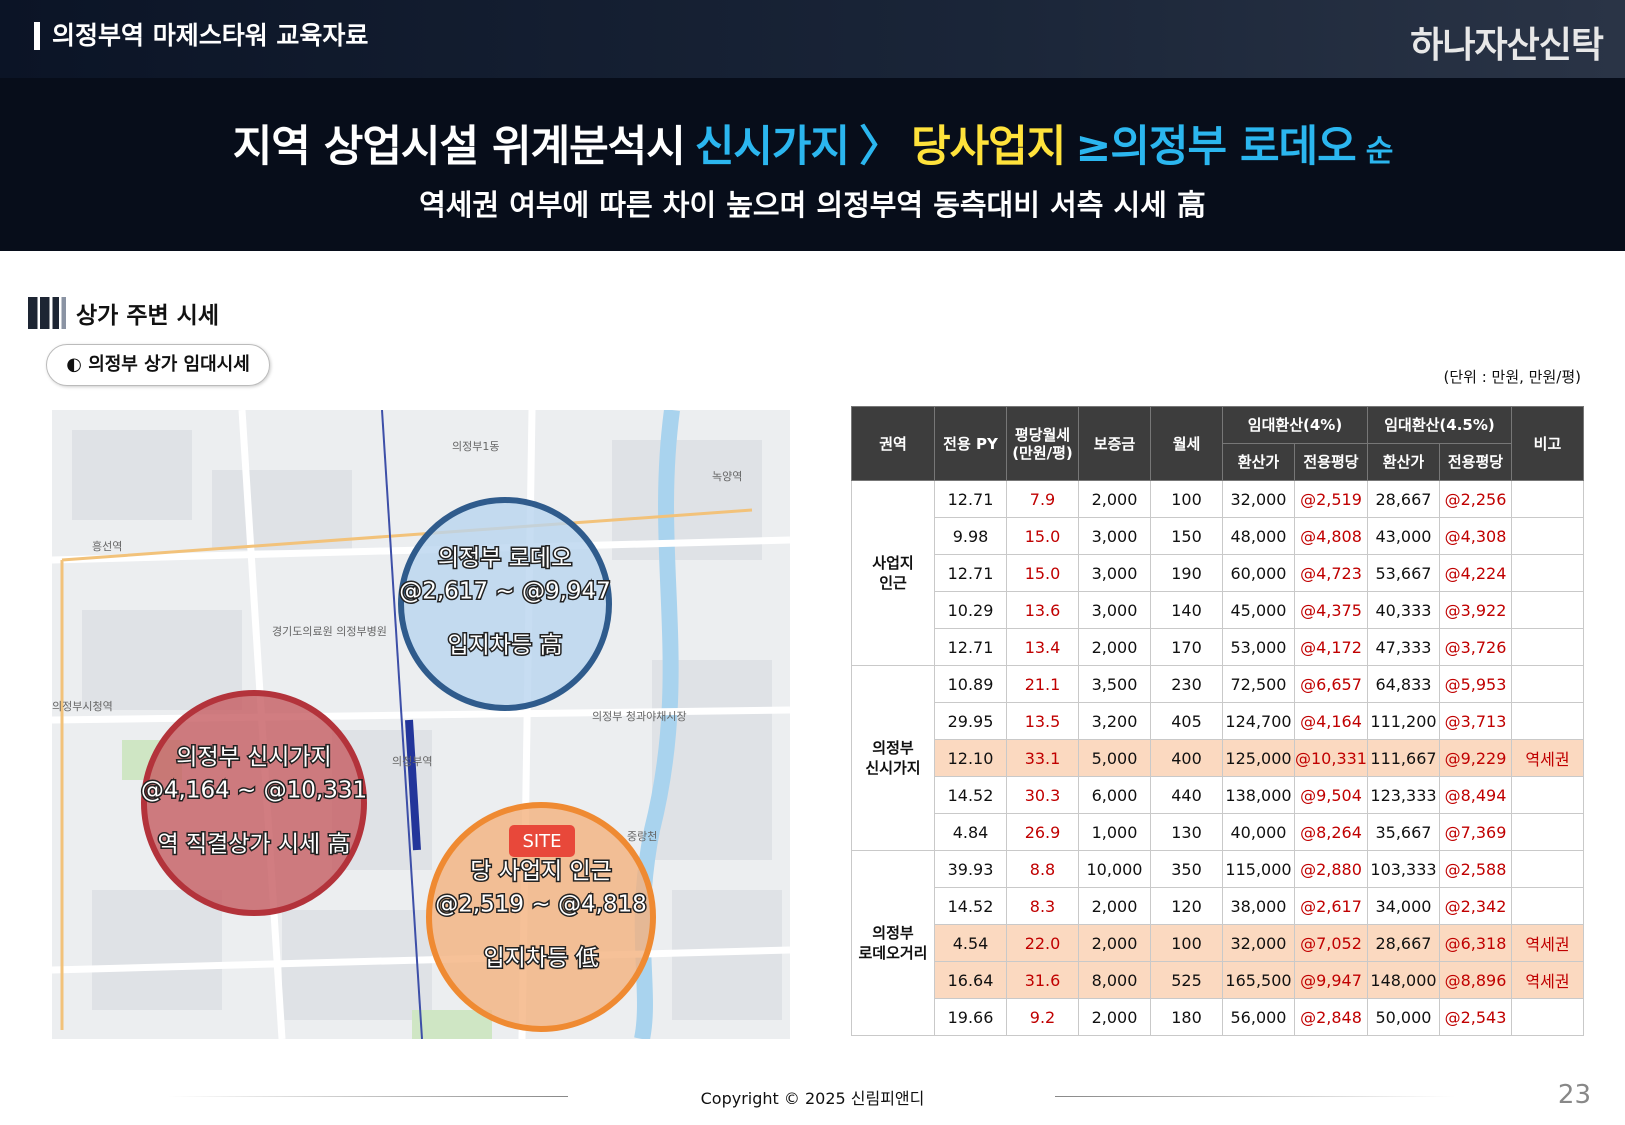 The image size is (1625, 1125). I want to click on table-cell: 350, so click(1186, 869).